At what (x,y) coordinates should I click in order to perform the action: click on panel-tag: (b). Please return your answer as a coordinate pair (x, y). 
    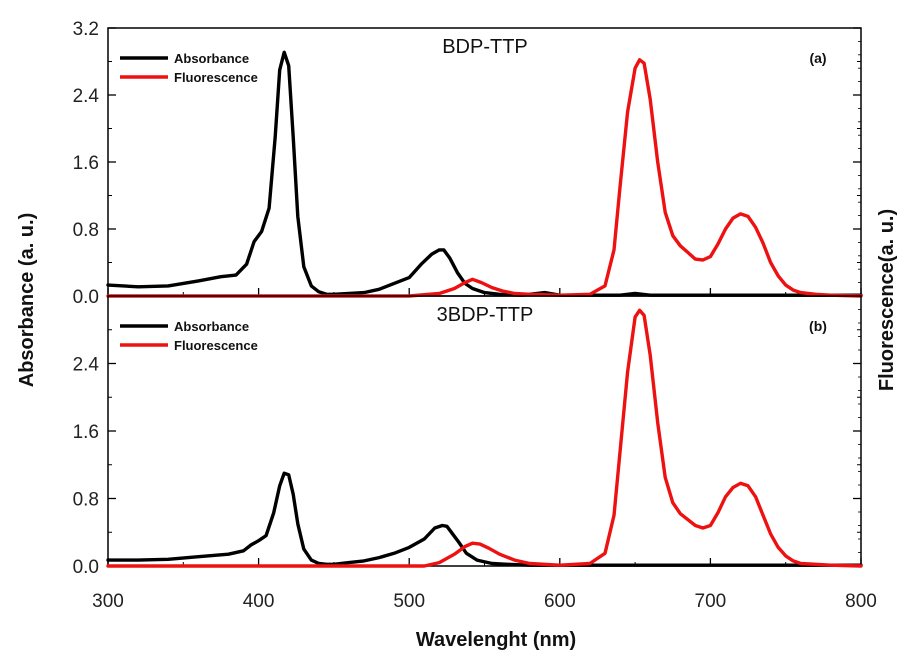
    Looking at the image, I should click on (818, 326).